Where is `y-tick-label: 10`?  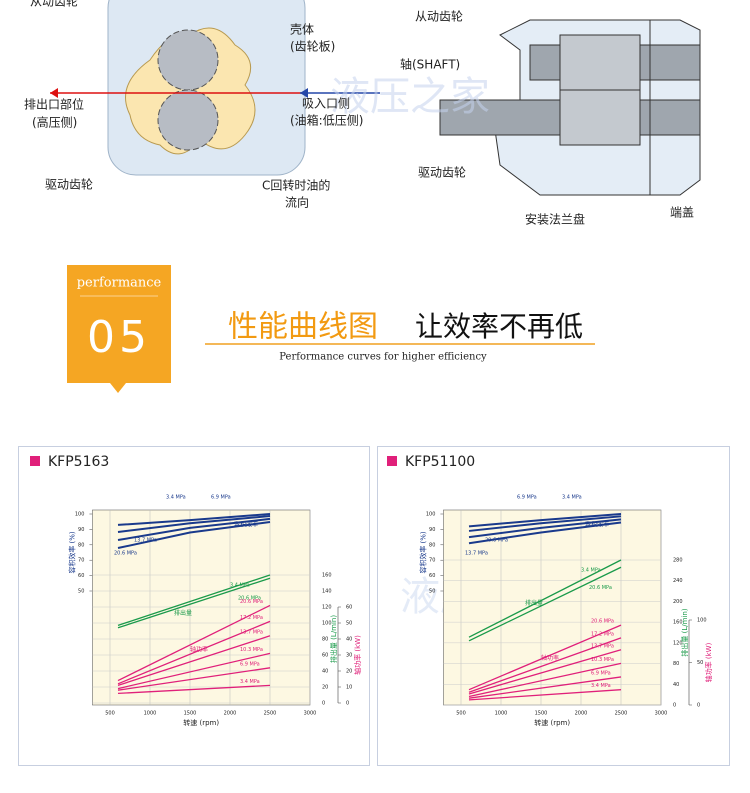 y-tick-label: 10 is located at coordinates (349, 688).